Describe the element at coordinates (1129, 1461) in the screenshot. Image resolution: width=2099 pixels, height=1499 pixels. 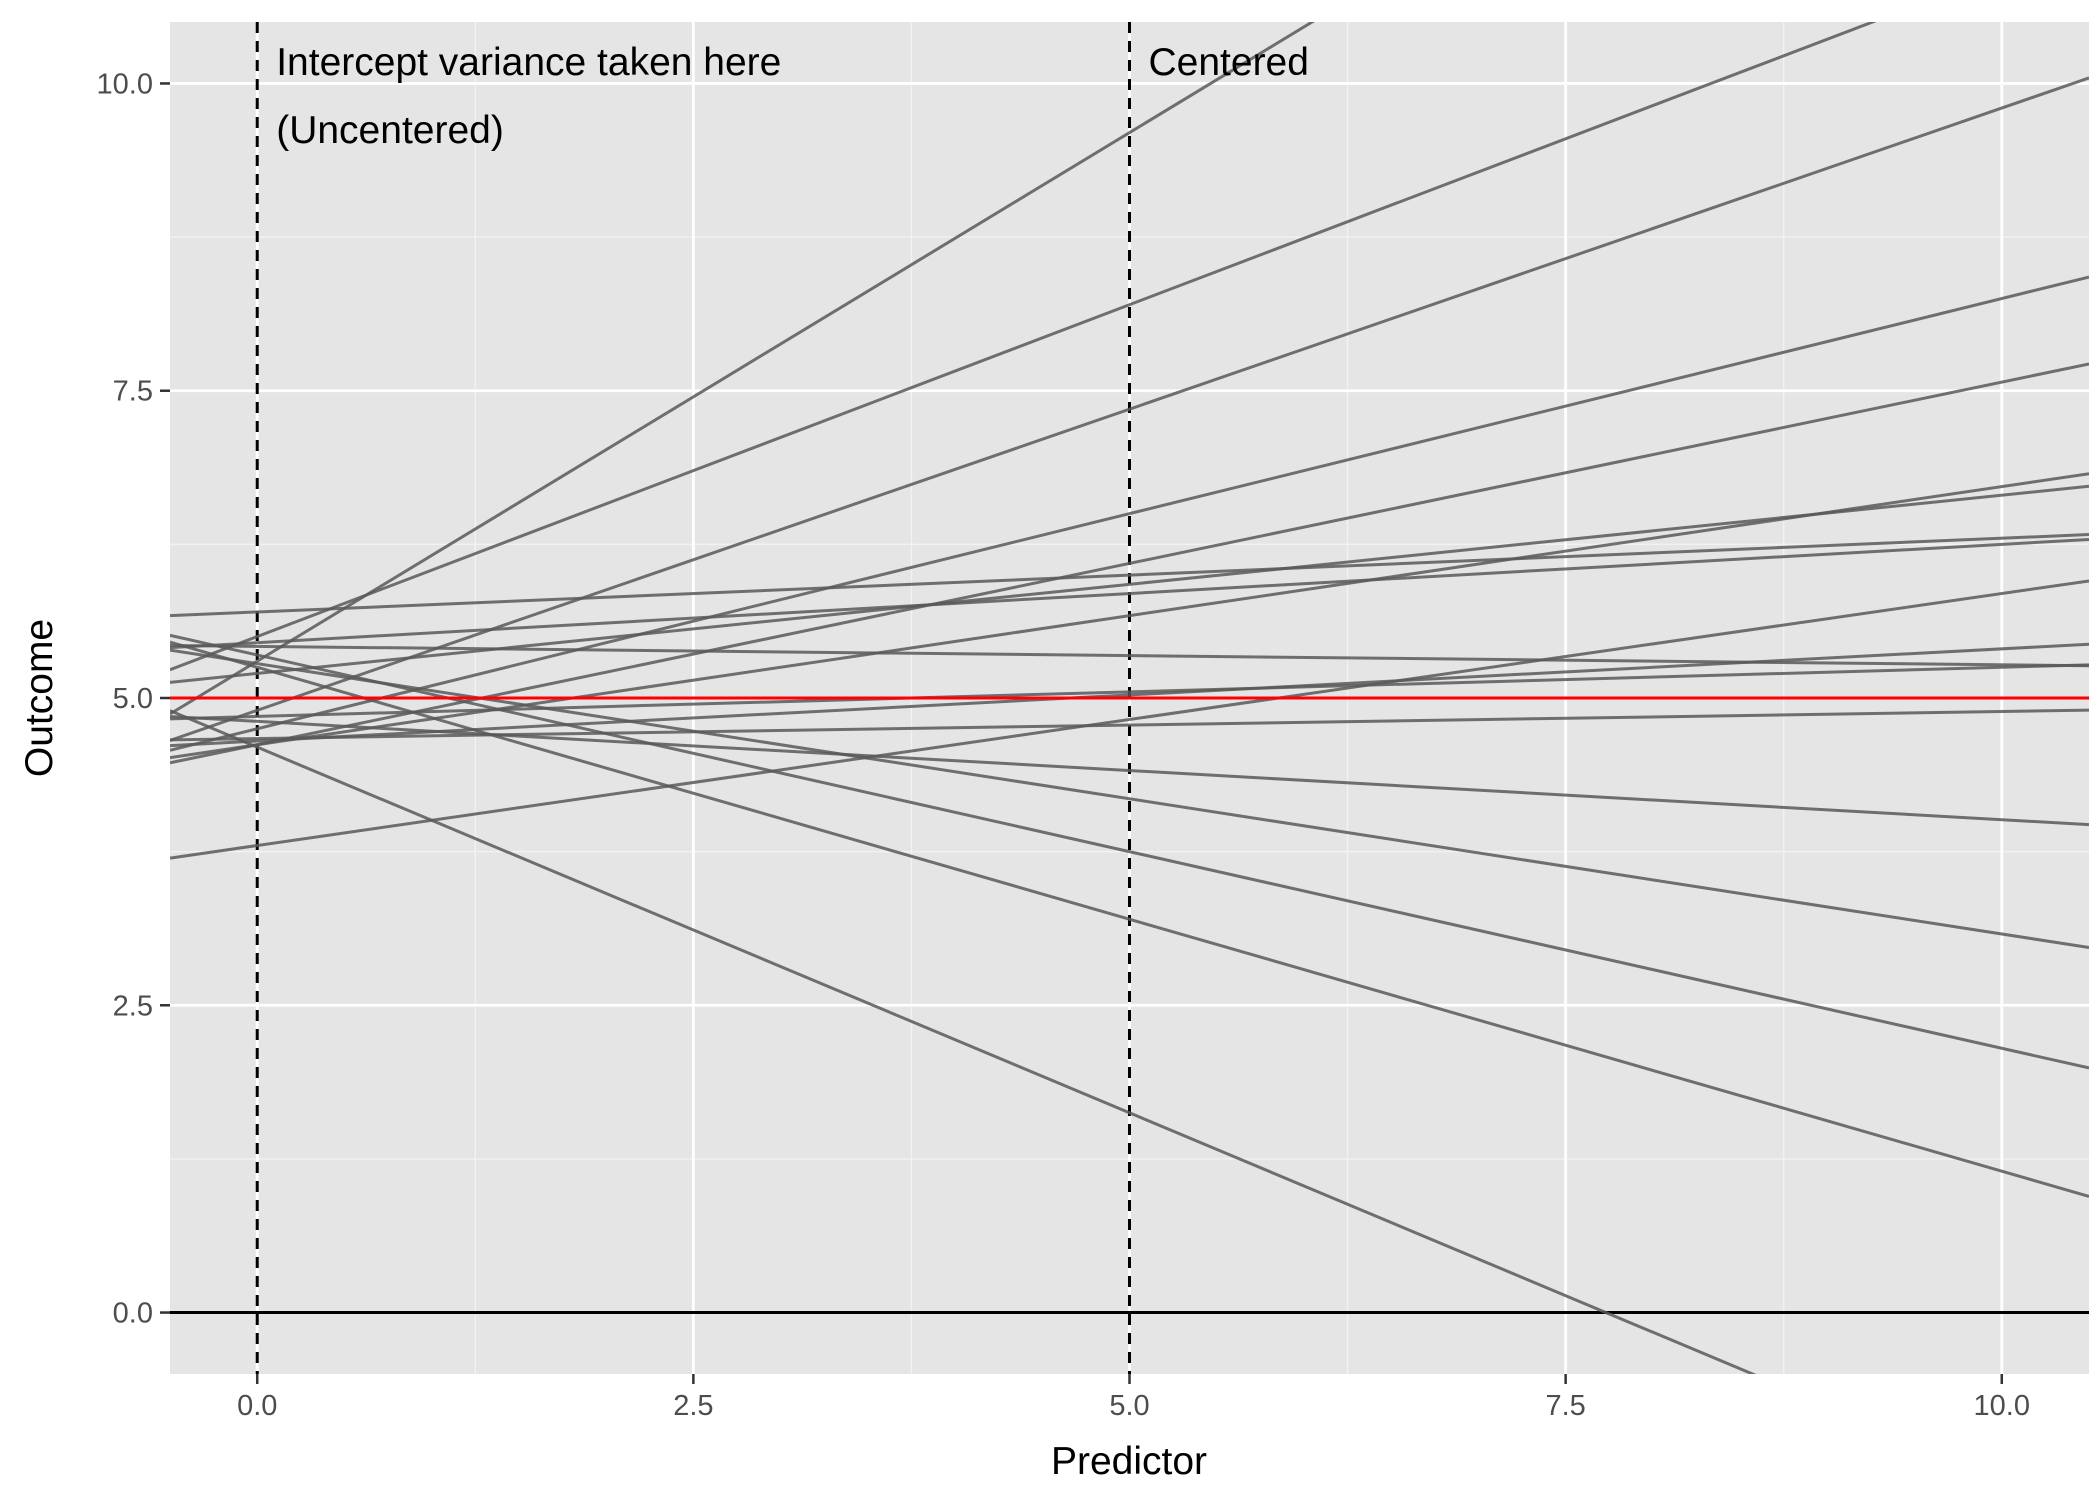
I see `x-axis-title: Predictor` at that location.